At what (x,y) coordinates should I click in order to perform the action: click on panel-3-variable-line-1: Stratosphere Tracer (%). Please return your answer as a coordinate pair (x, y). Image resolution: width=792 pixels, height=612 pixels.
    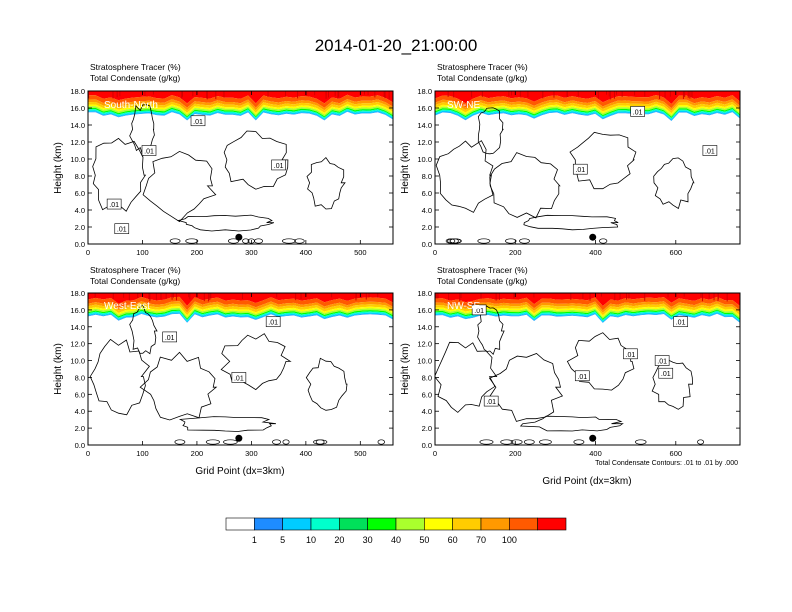
    Looking at the image, I should click on (135, 270).